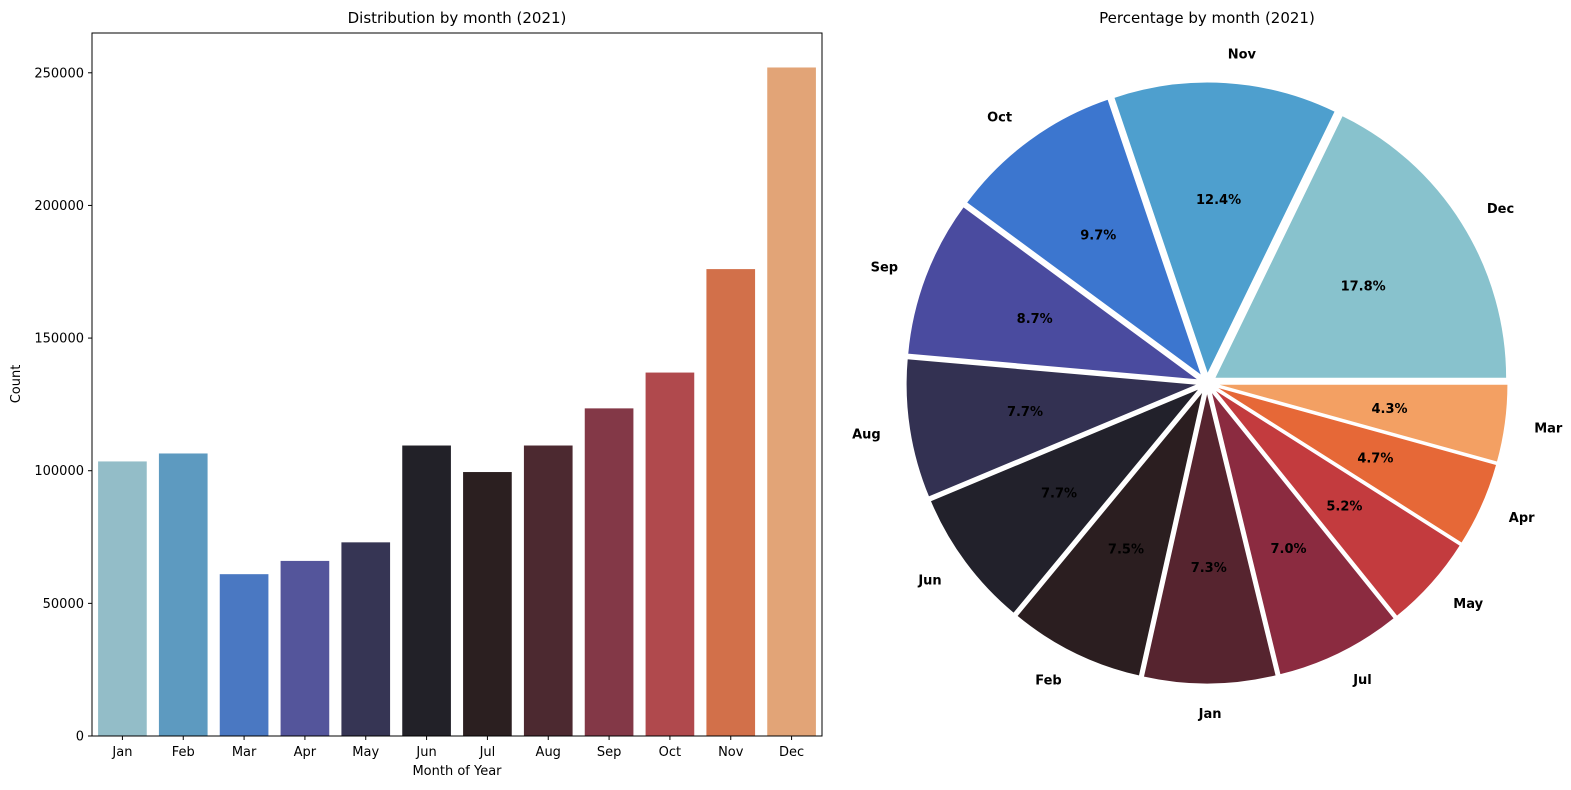 The height and width of the screenshot is (790, 1571). I want to click on bar-oct, so click(670, 554).